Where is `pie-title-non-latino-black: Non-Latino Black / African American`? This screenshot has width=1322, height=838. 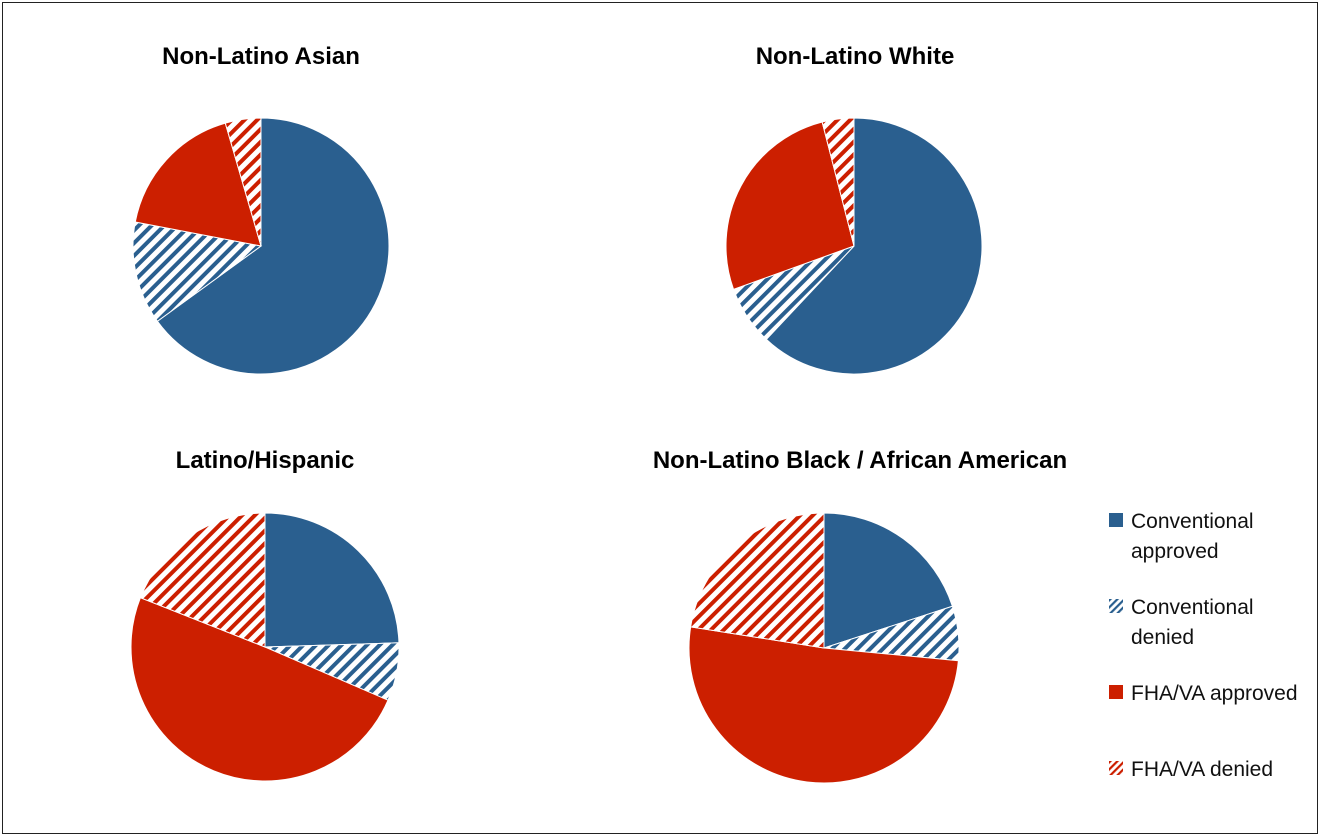 pie-title-non-latino-black: Non-Latino Black / African American is located at coordinates (860, 460).